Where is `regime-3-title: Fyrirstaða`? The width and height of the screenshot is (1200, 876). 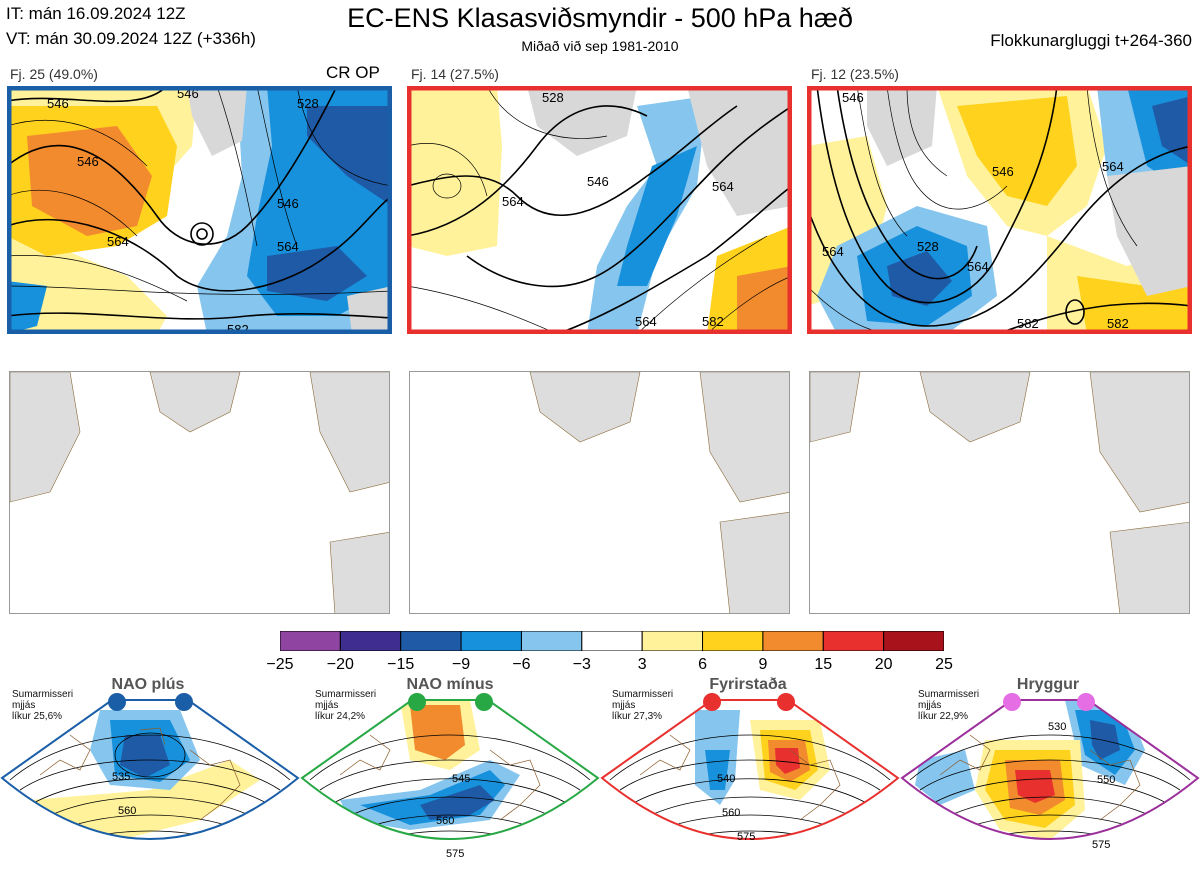
regime-3-title: Fyrirstaða is located at coordinates (748, 684).